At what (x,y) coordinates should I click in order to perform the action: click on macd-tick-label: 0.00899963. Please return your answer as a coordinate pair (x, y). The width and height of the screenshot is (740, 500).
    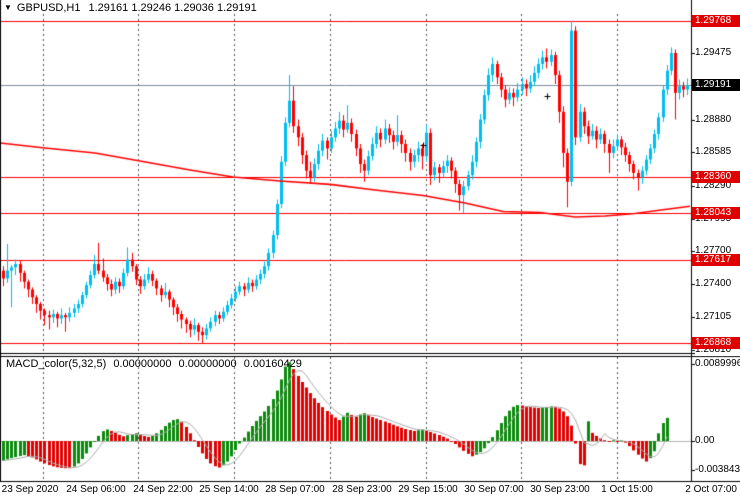
    Looking at the image, I should click on (717, 363).